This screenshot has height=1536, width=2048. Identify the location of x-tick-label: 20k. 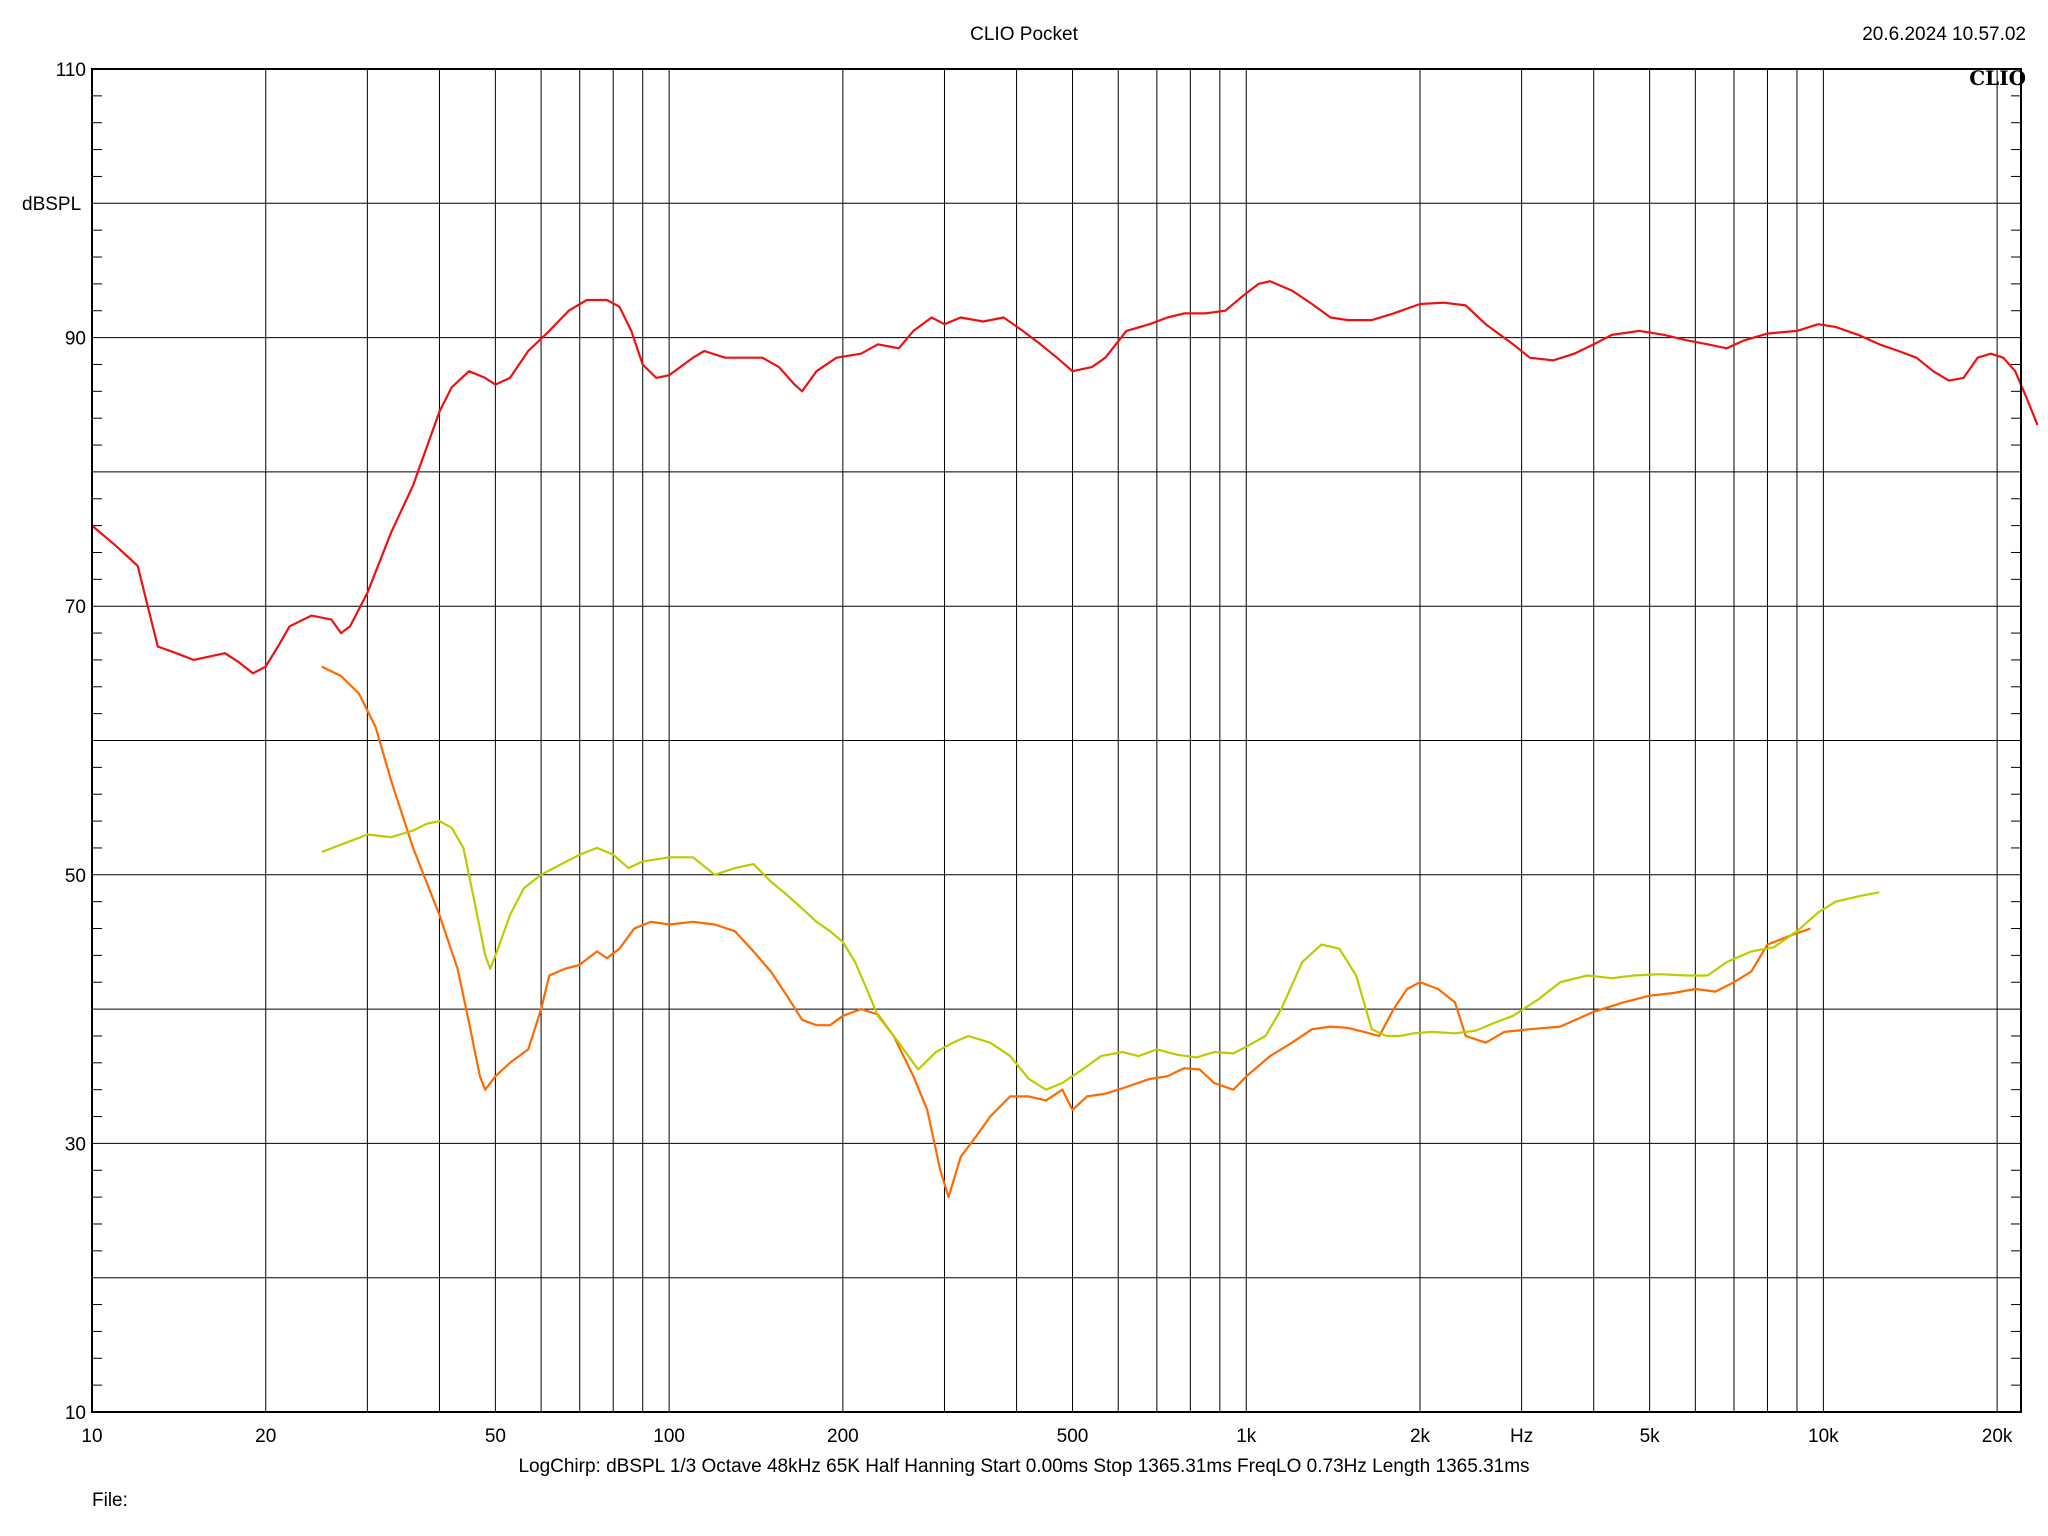
(1997, 1436).